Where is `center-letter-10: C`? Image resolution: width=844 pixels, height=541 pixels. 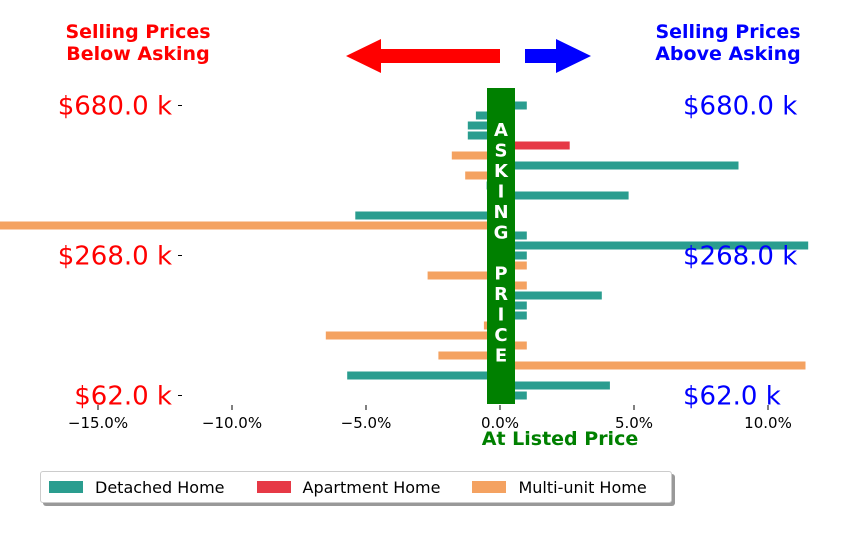
center-letter-10: C is located at coordinates (500, 335).